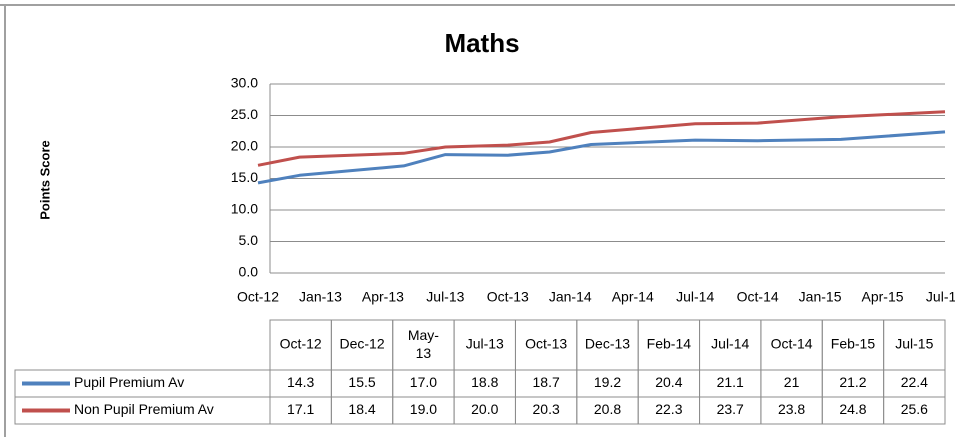 The image size is (955, 437). I want to click on table-column-label: Oct-12, so click(301, 344).